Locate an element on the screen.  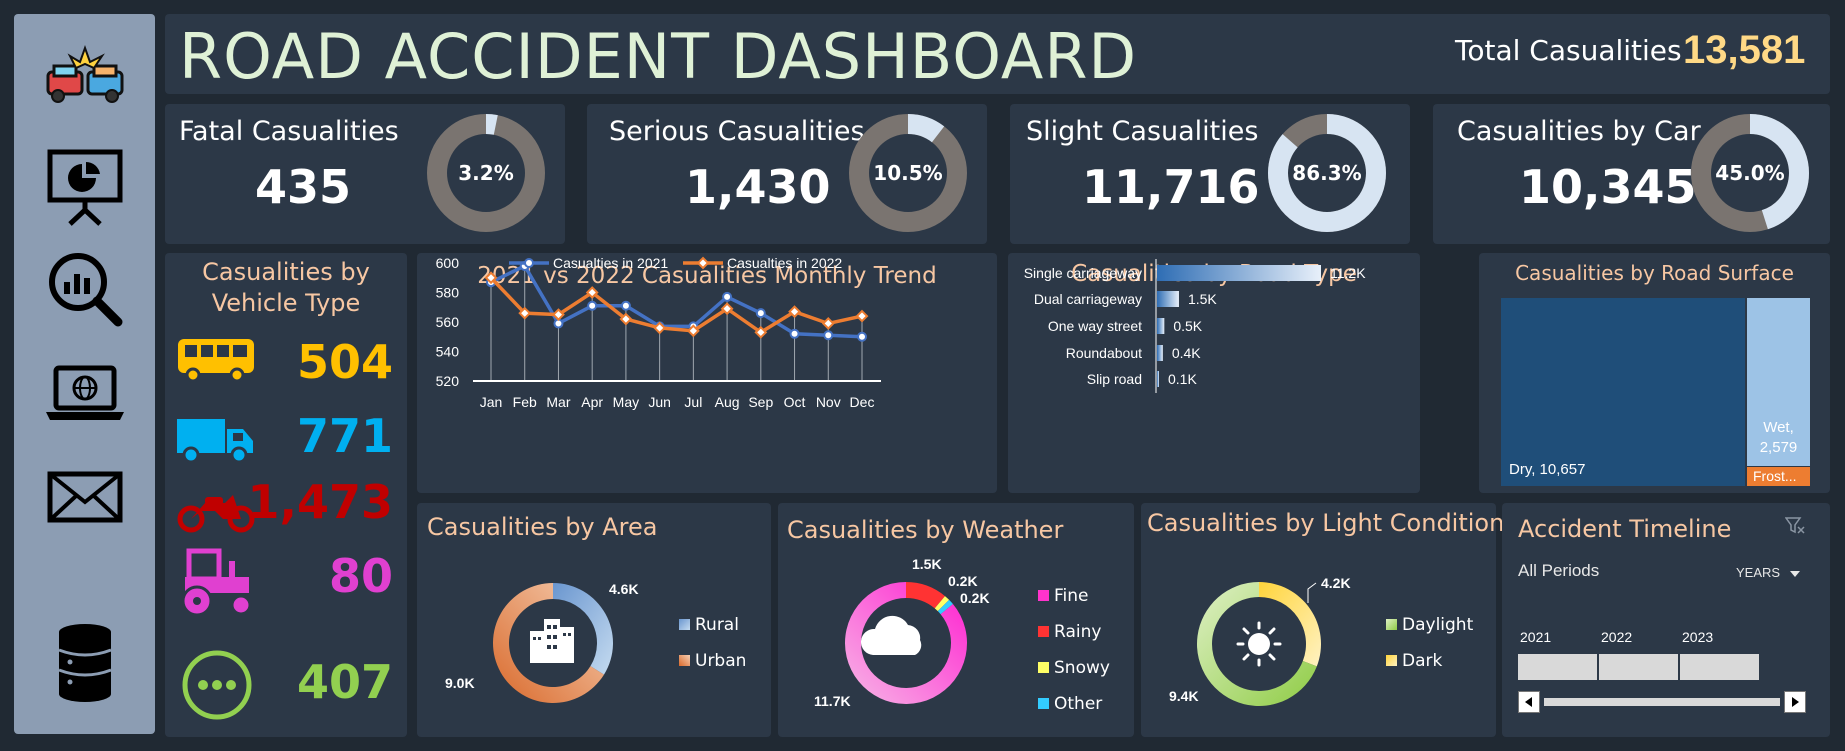
light-donut-chart: 4.2K 9.4K Daylight Dark is located at coordinates (1321, 640).